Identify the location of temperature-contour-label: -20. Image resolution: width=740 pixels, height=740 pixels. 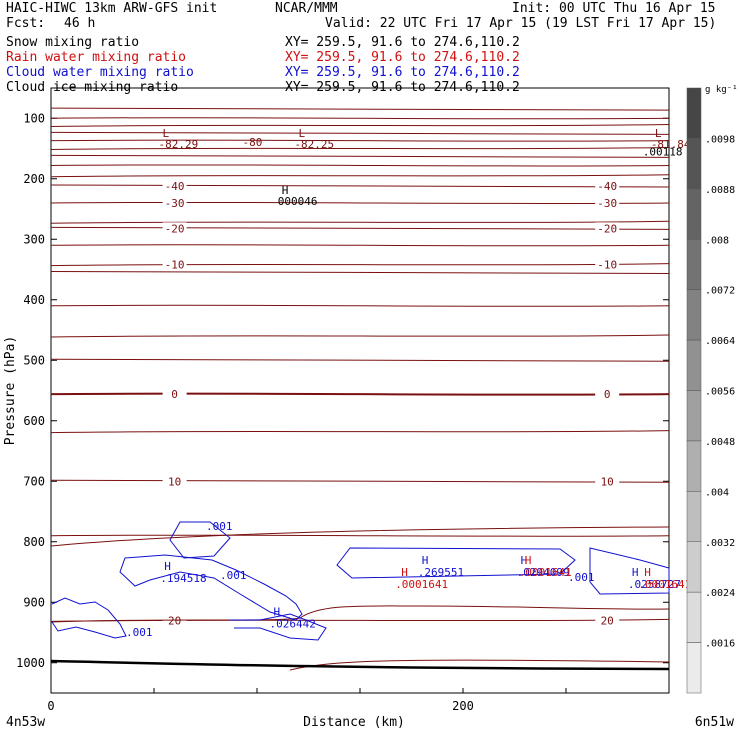
(607, 228).